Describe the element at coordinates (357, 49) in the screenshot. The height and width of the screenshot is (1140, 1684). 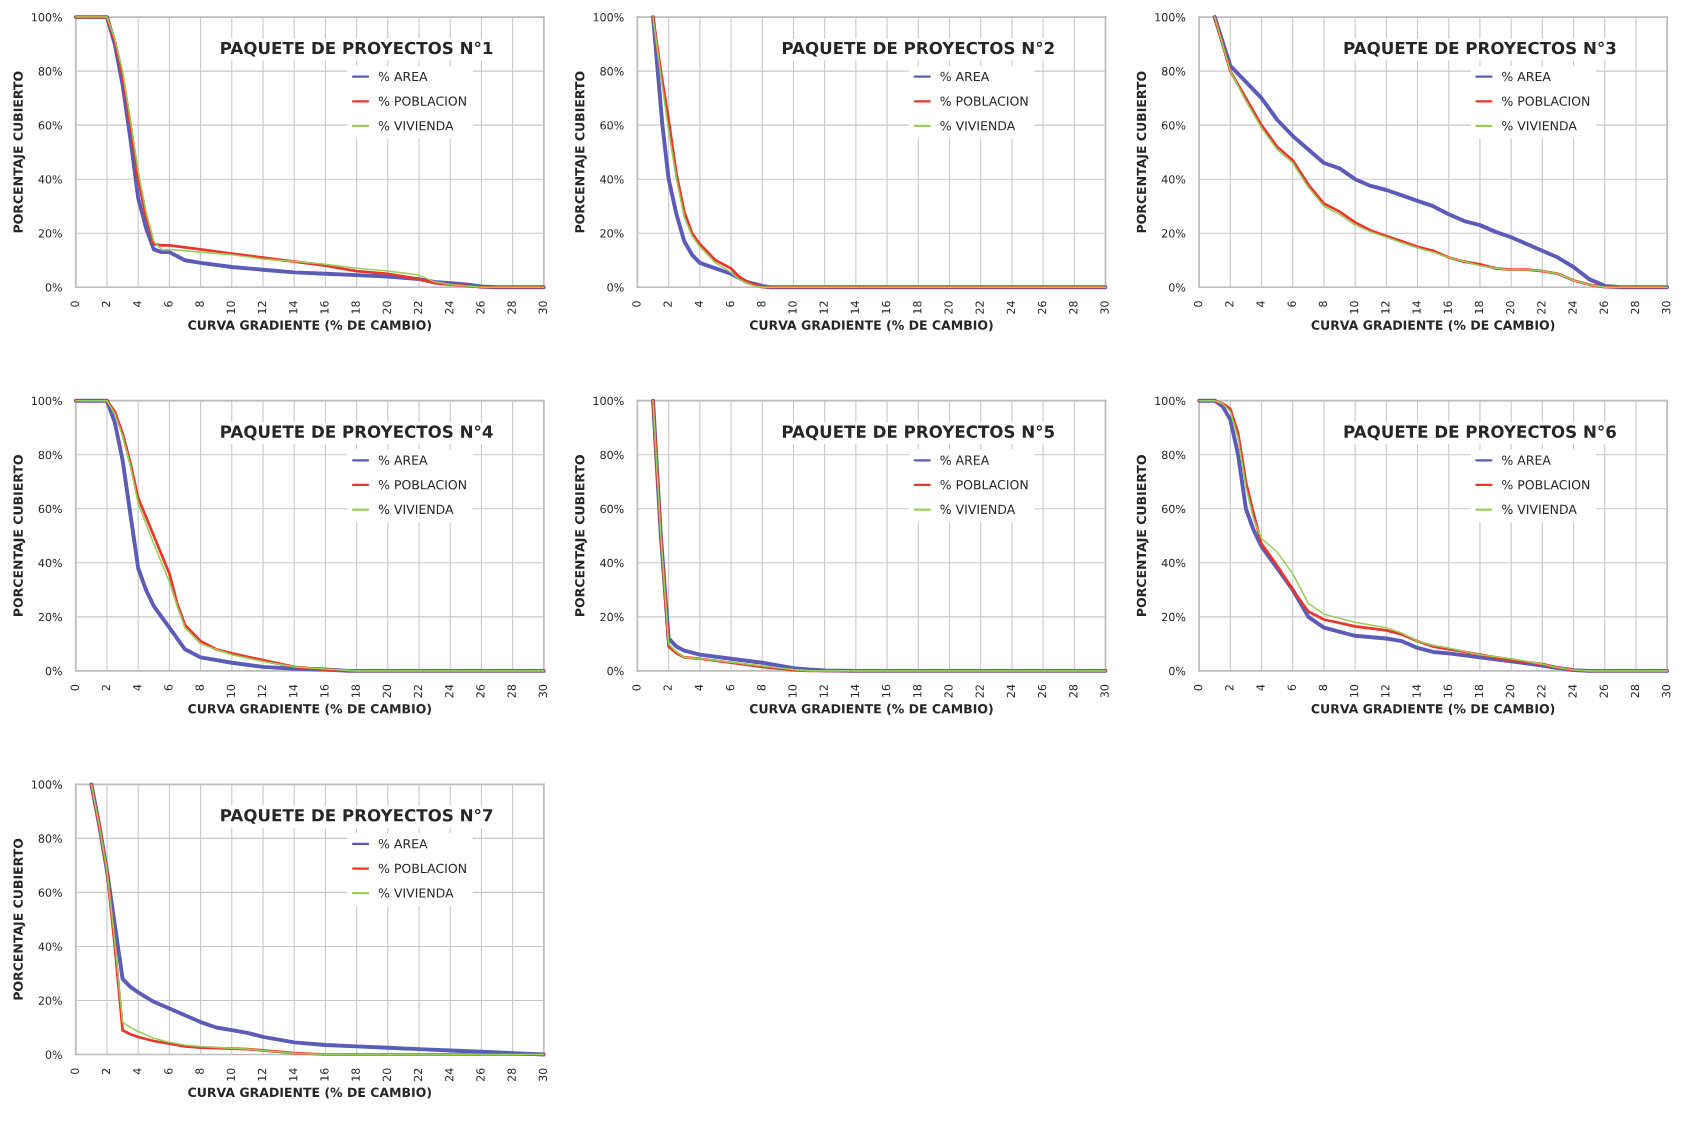
I see `text: PAQUETE DE PROYECTOS N°1` at that location.